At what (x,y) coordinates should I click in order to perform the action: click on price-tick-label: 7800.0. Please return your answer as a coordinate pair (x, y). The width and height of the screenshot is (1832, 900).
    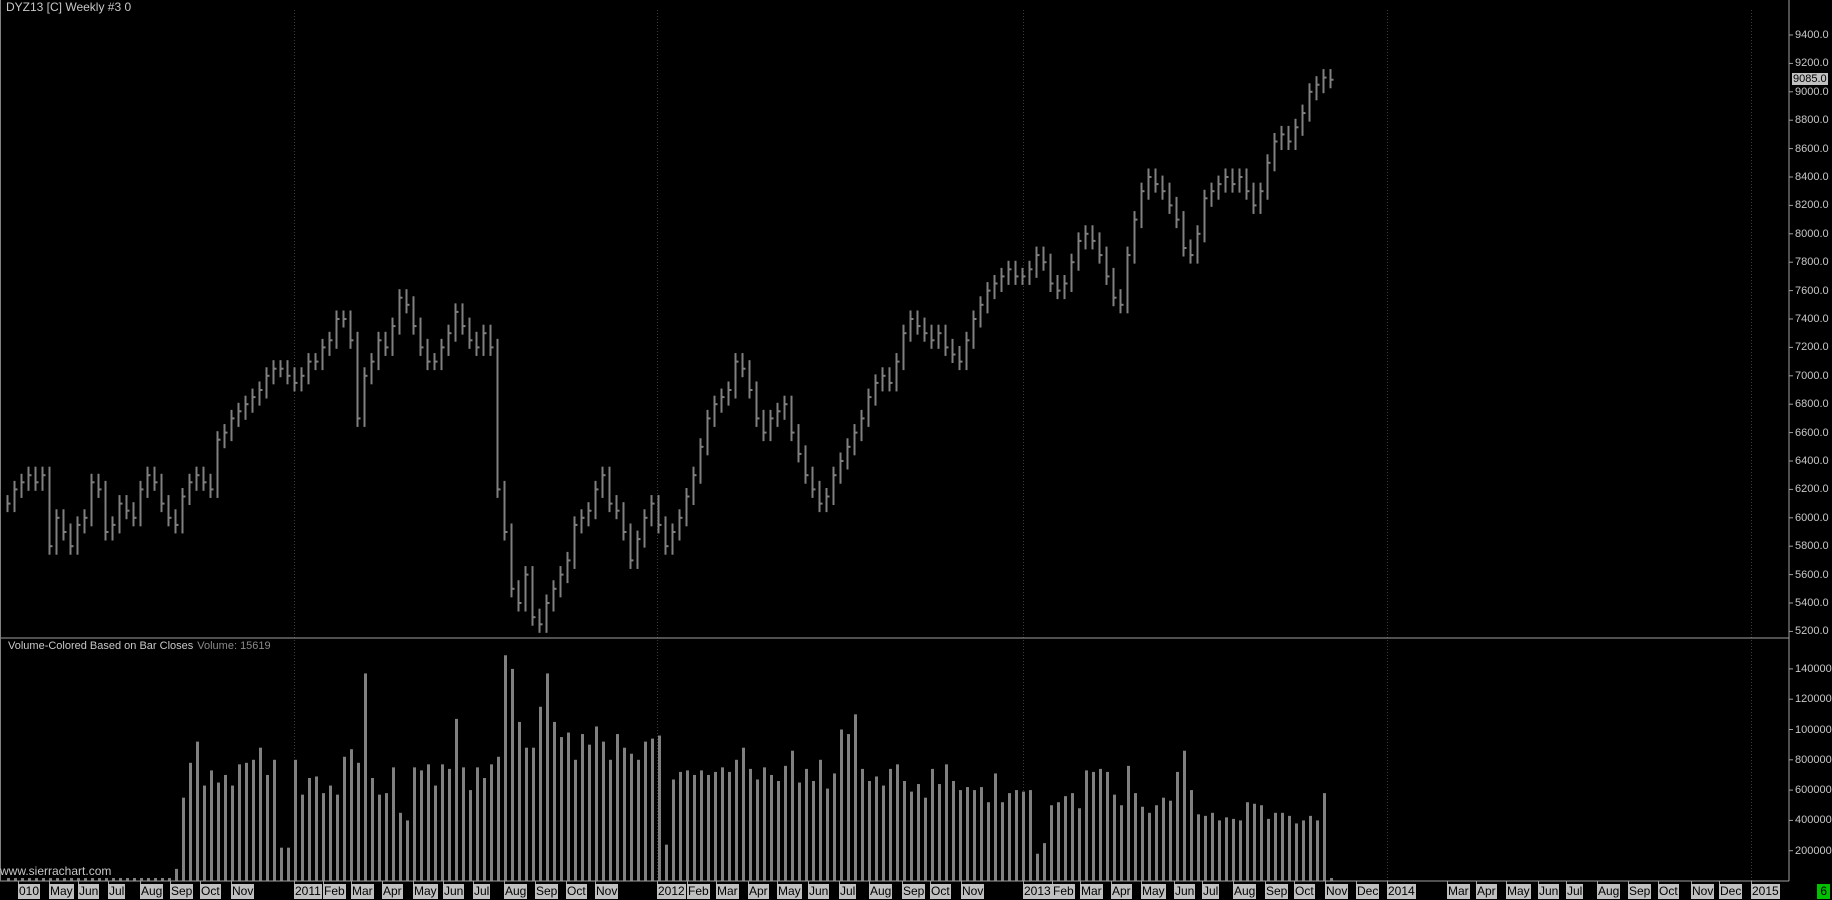
    Looking at the image, I should click on (1812, 262).